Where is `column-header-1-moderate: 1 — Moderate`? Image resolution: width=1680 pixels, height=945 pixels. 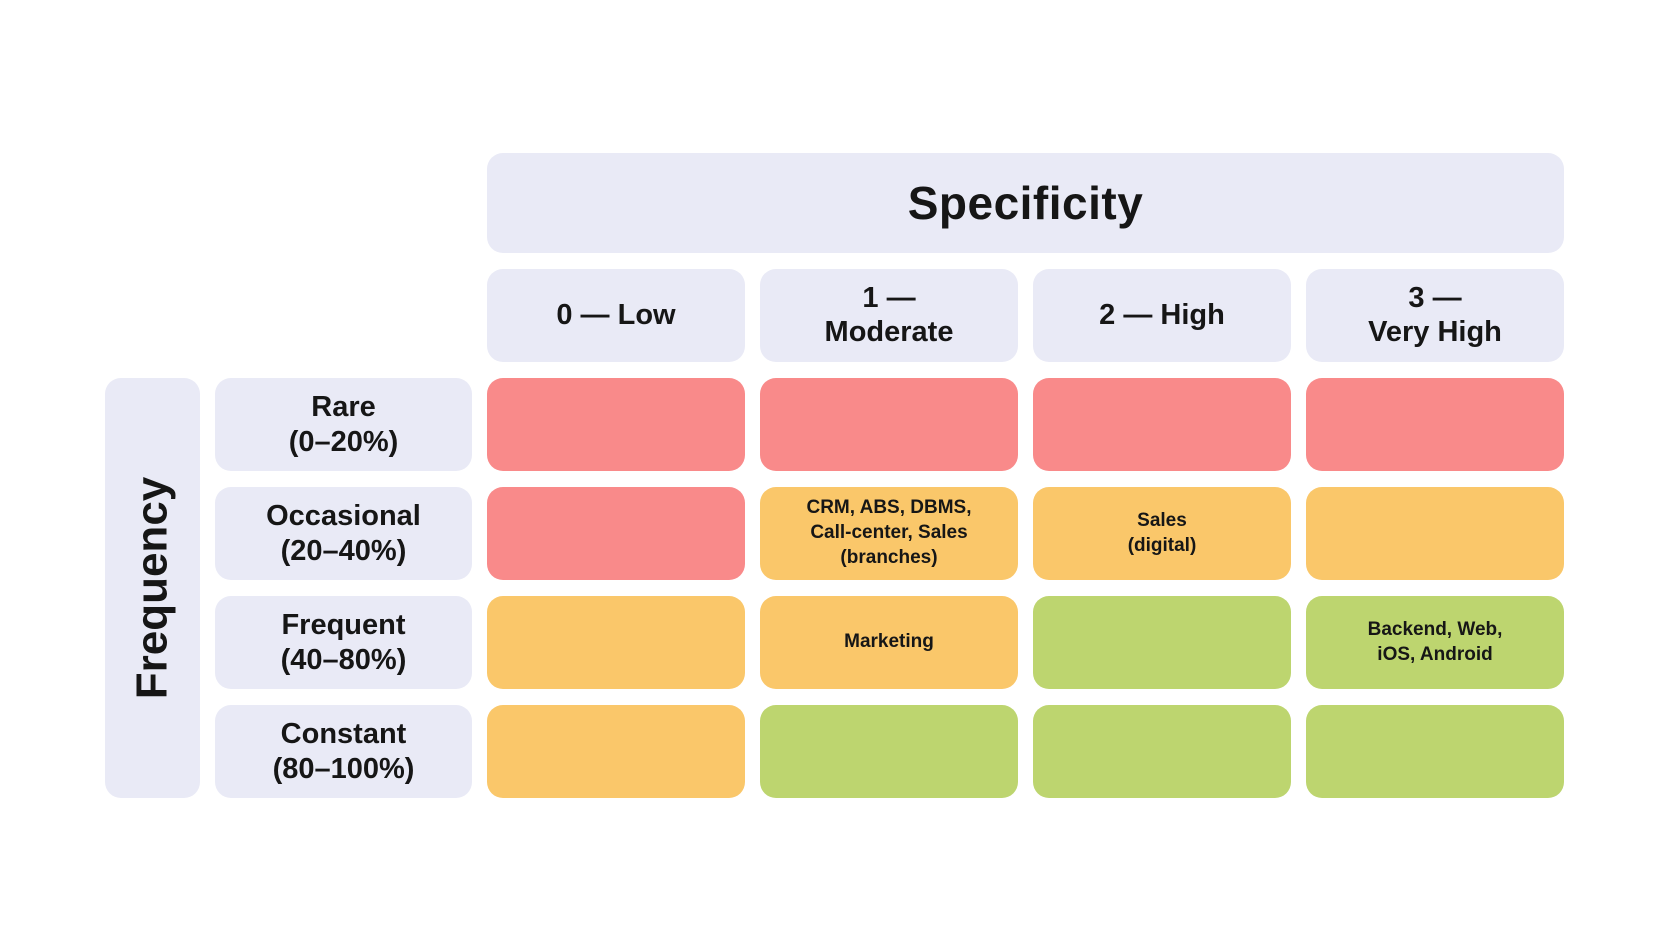
column-header-1-moderate: 1 — Moderate is located at coordinates (889, 315).